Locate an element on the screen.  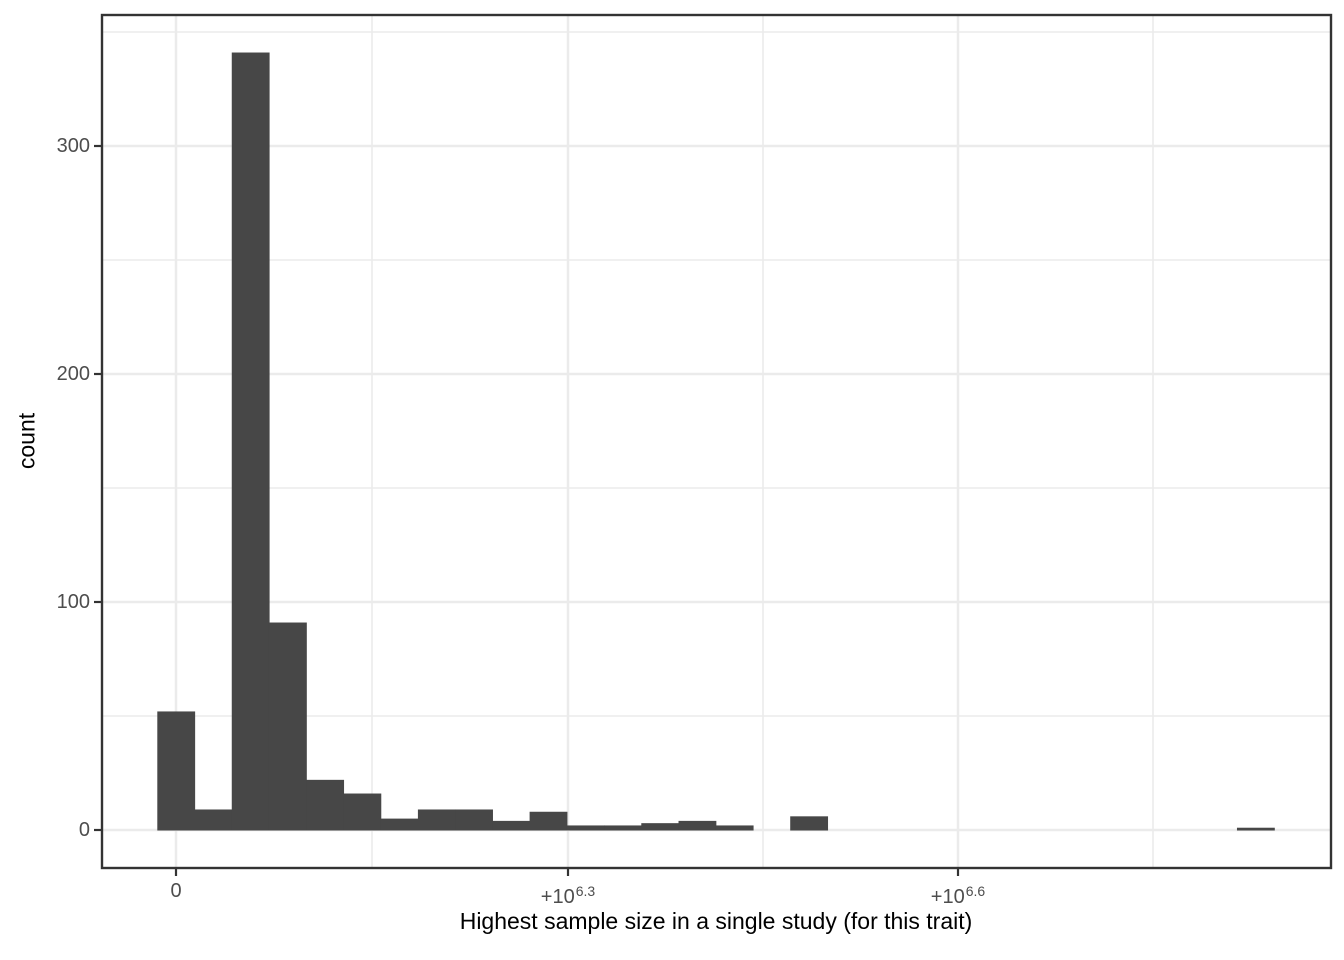
x-tick-label-1e6-3: +106.3 is located at coordinates (568, 896).